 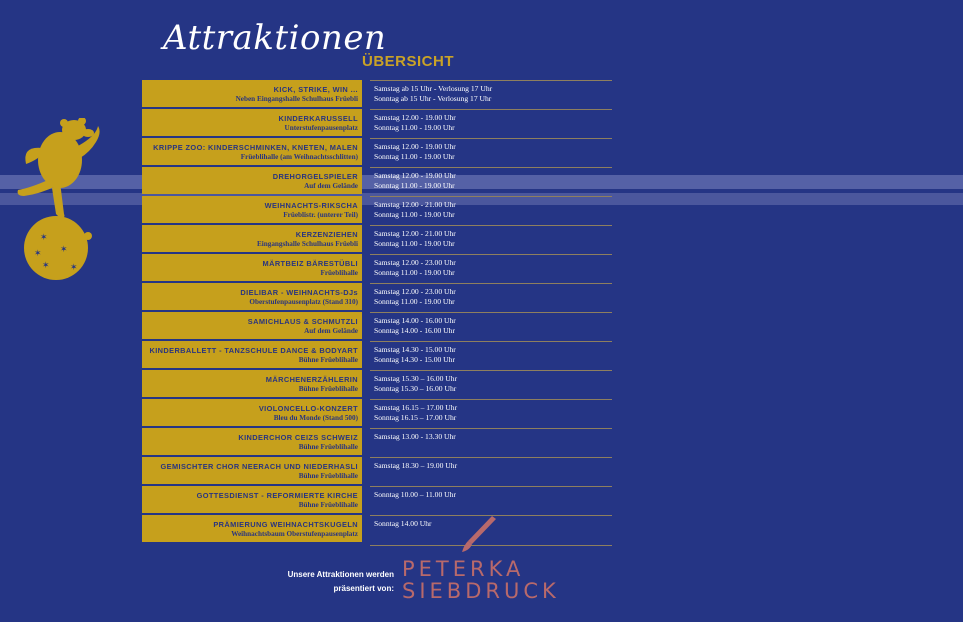 I want to click on divider, so click(x=491, y=545).